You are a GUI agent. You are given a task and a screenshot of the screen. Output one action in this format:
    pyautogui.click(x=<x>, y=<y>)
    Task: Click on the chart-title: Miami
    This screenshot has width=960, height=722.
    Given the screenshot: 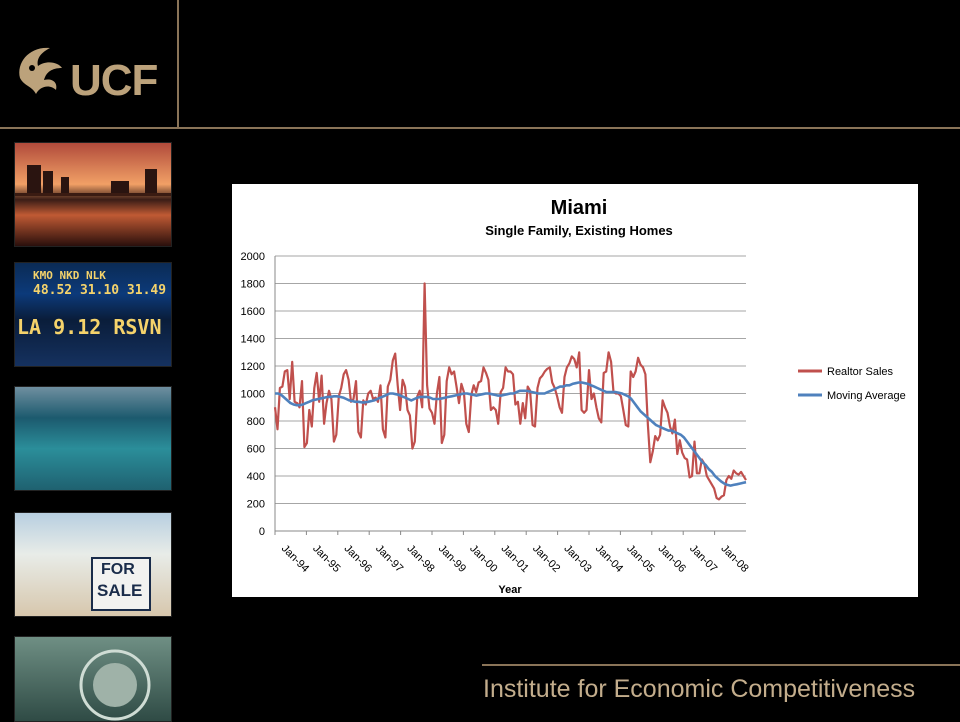 What is the action you would take?
    pyautogui.click(x=579, y=208)
    